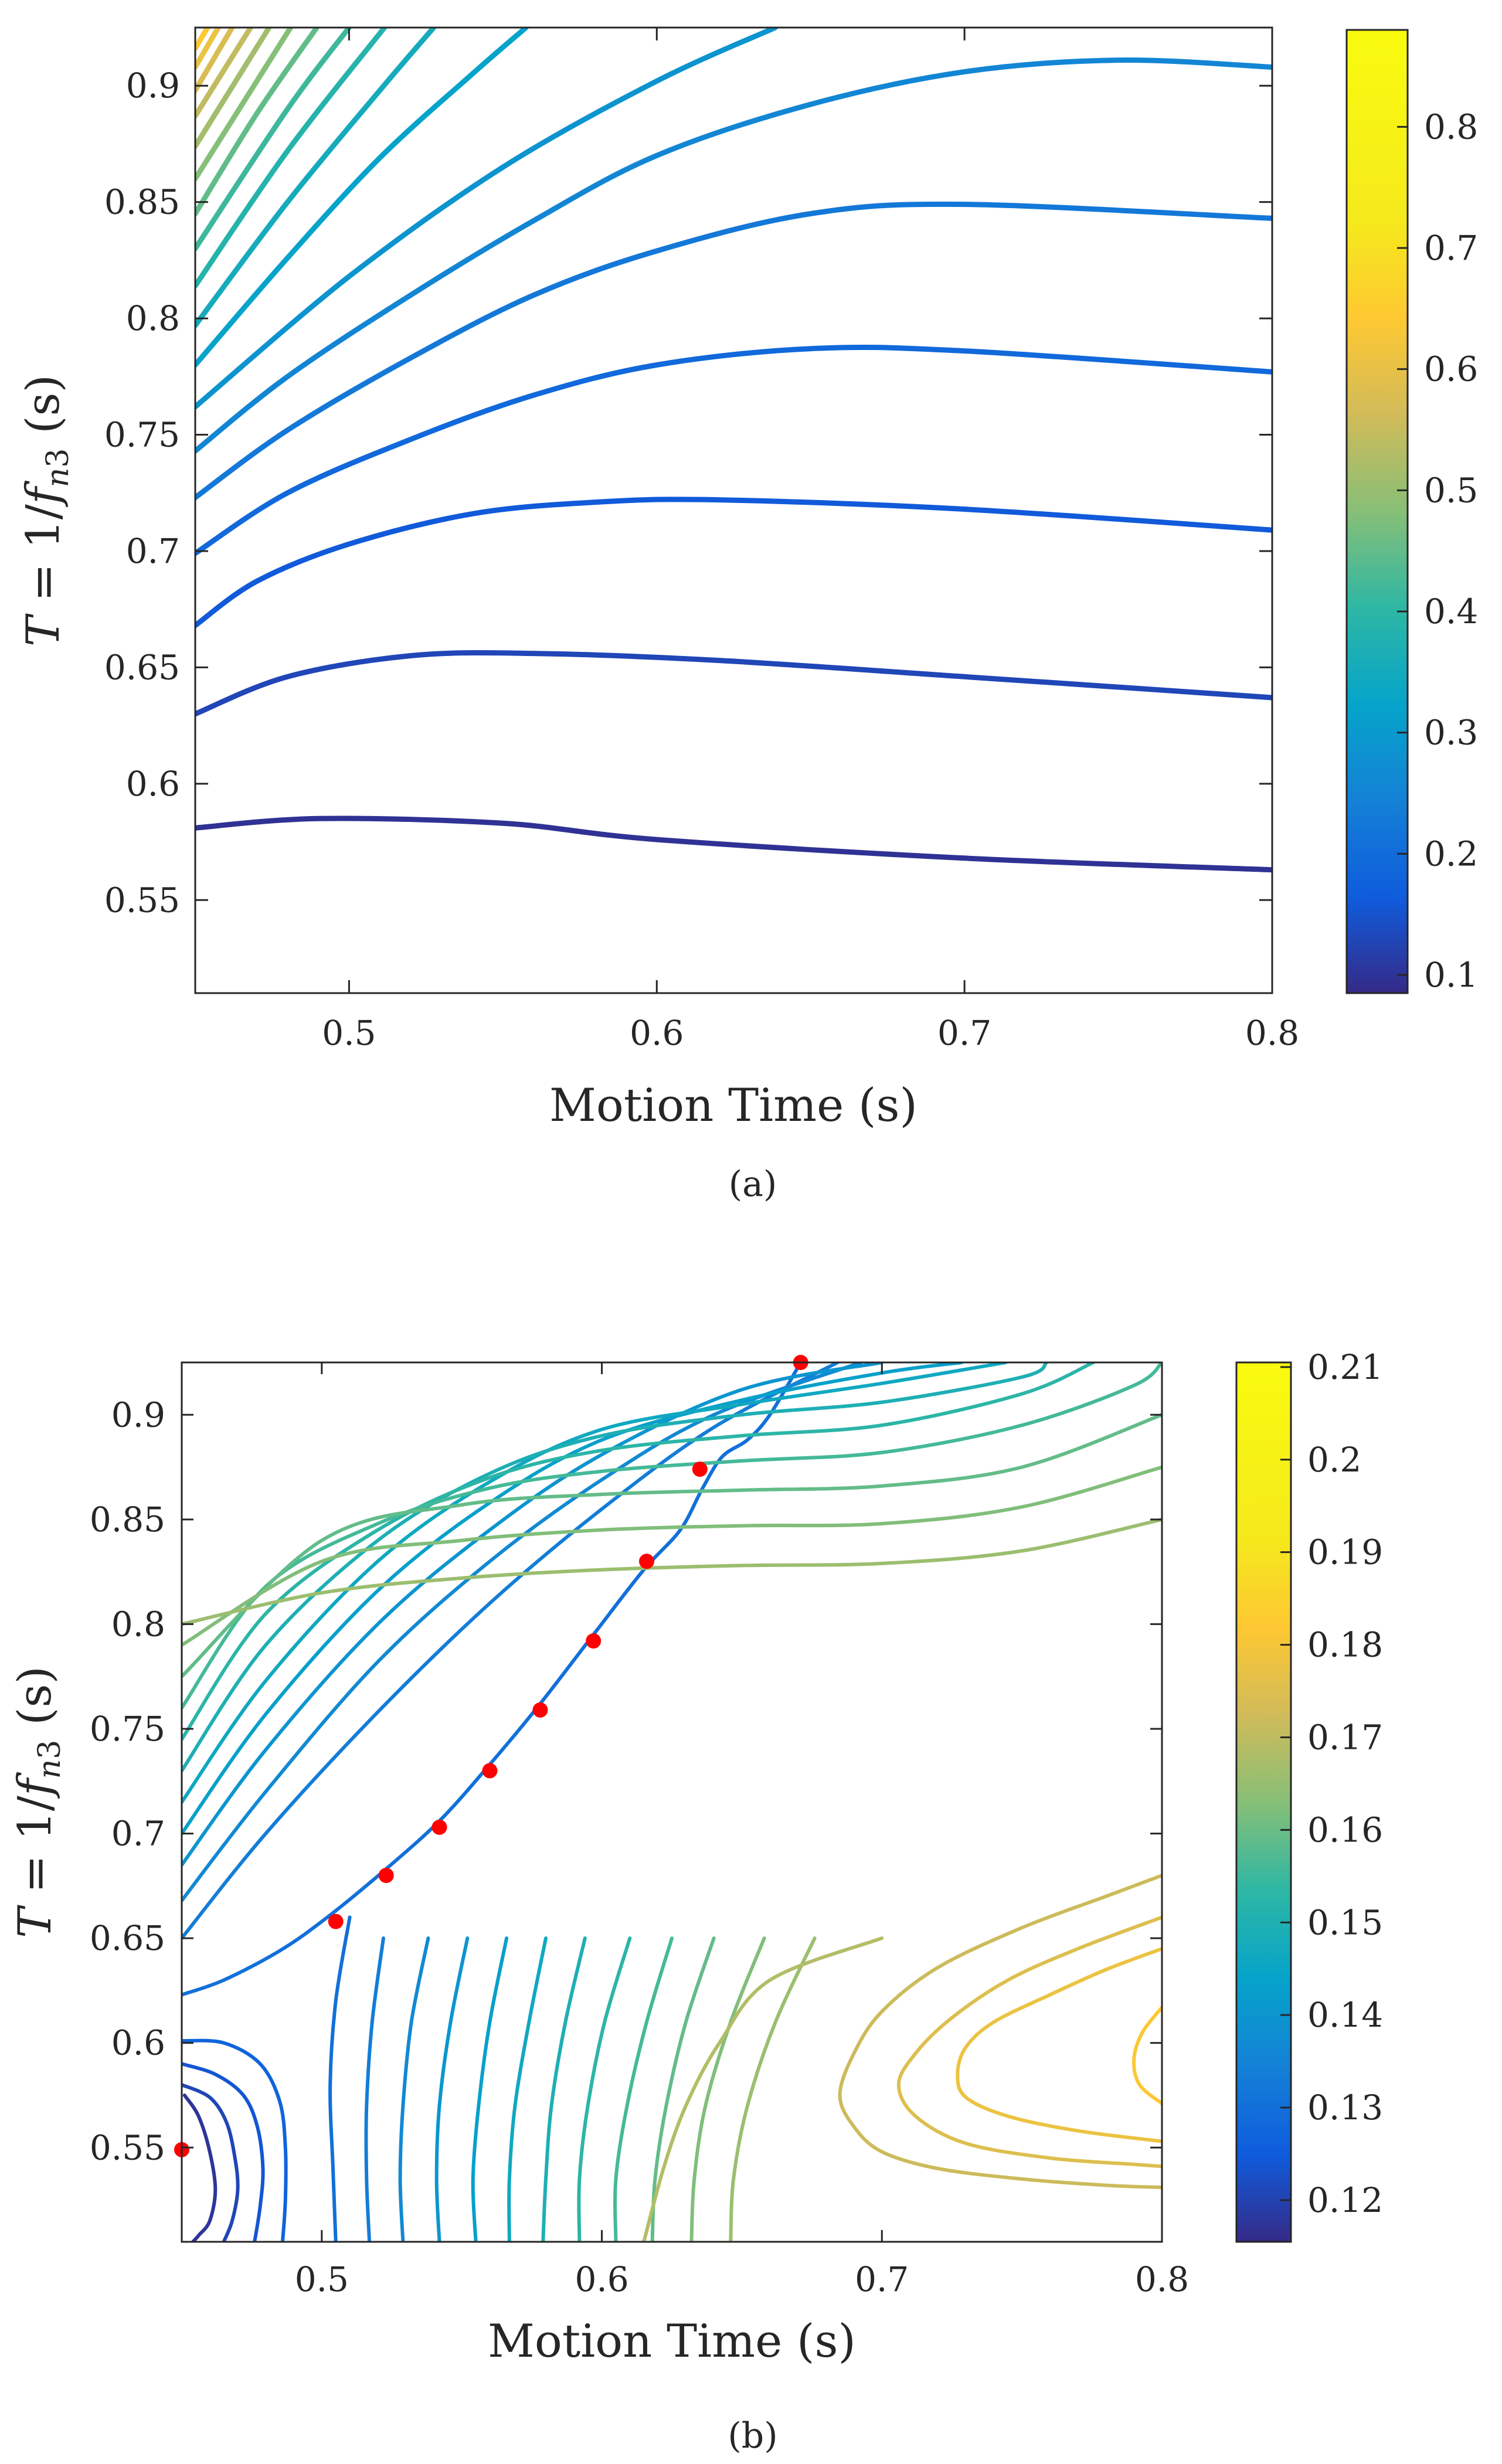  I want to click on panel-a-y-tick-label-4: 0.75, so click(142, 435).